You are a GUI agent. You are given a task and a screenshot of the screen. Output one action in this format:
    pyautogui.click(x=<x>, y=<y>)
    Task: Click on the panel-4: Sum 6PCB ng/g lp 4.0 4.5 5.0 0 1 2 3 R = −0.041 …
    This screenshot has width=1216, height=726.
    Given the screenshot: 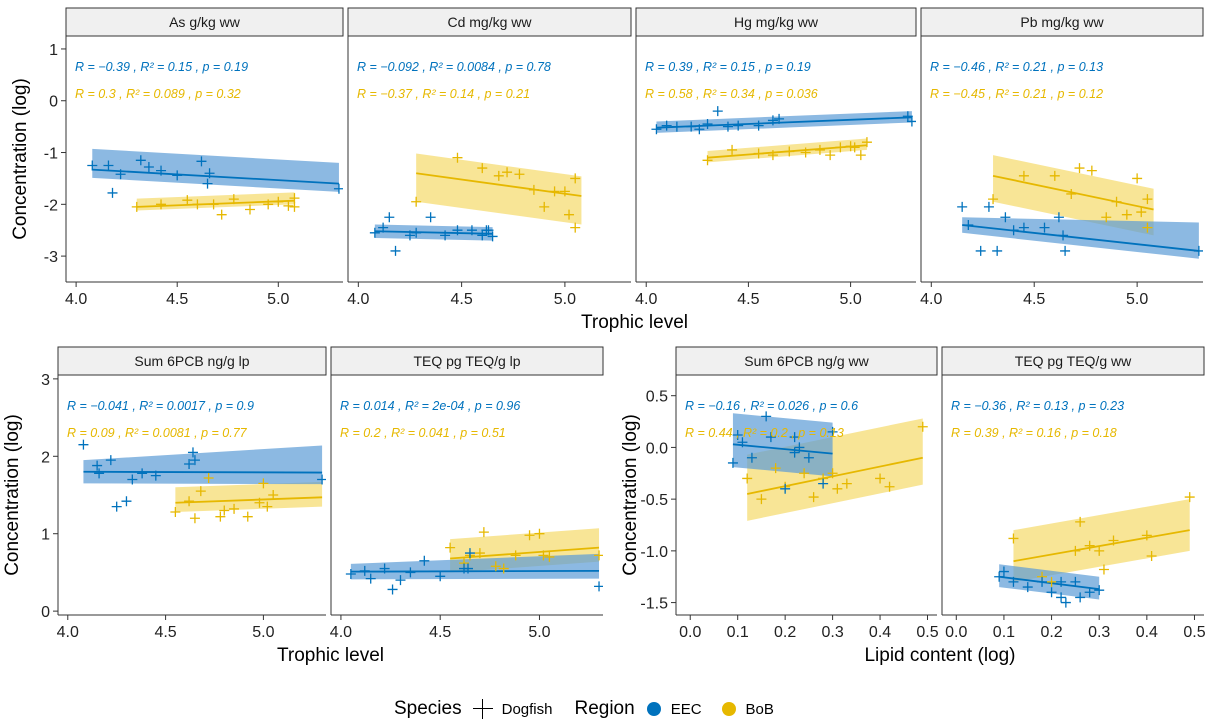 What is the action you would take?
    pyautogui.click(x=164, y=493)
    